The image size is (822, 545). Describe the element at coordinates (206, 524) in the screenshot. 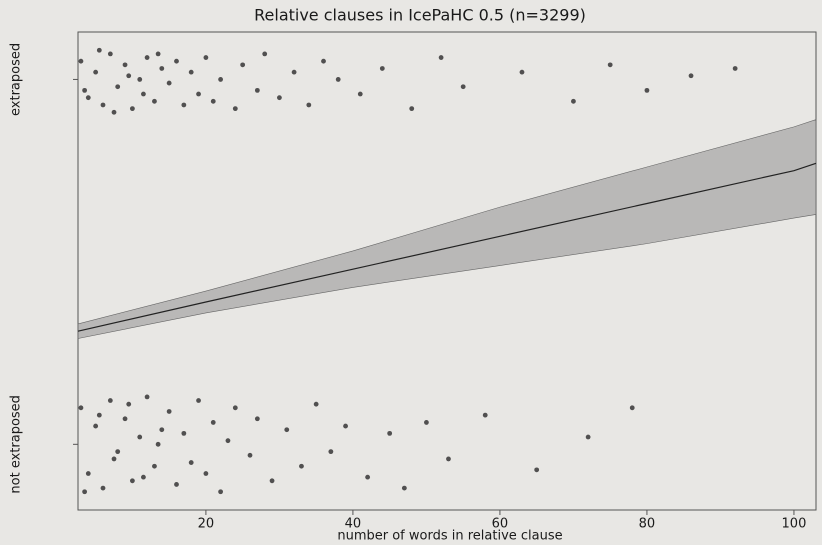

I see `x-tick-label: 20` at that location.